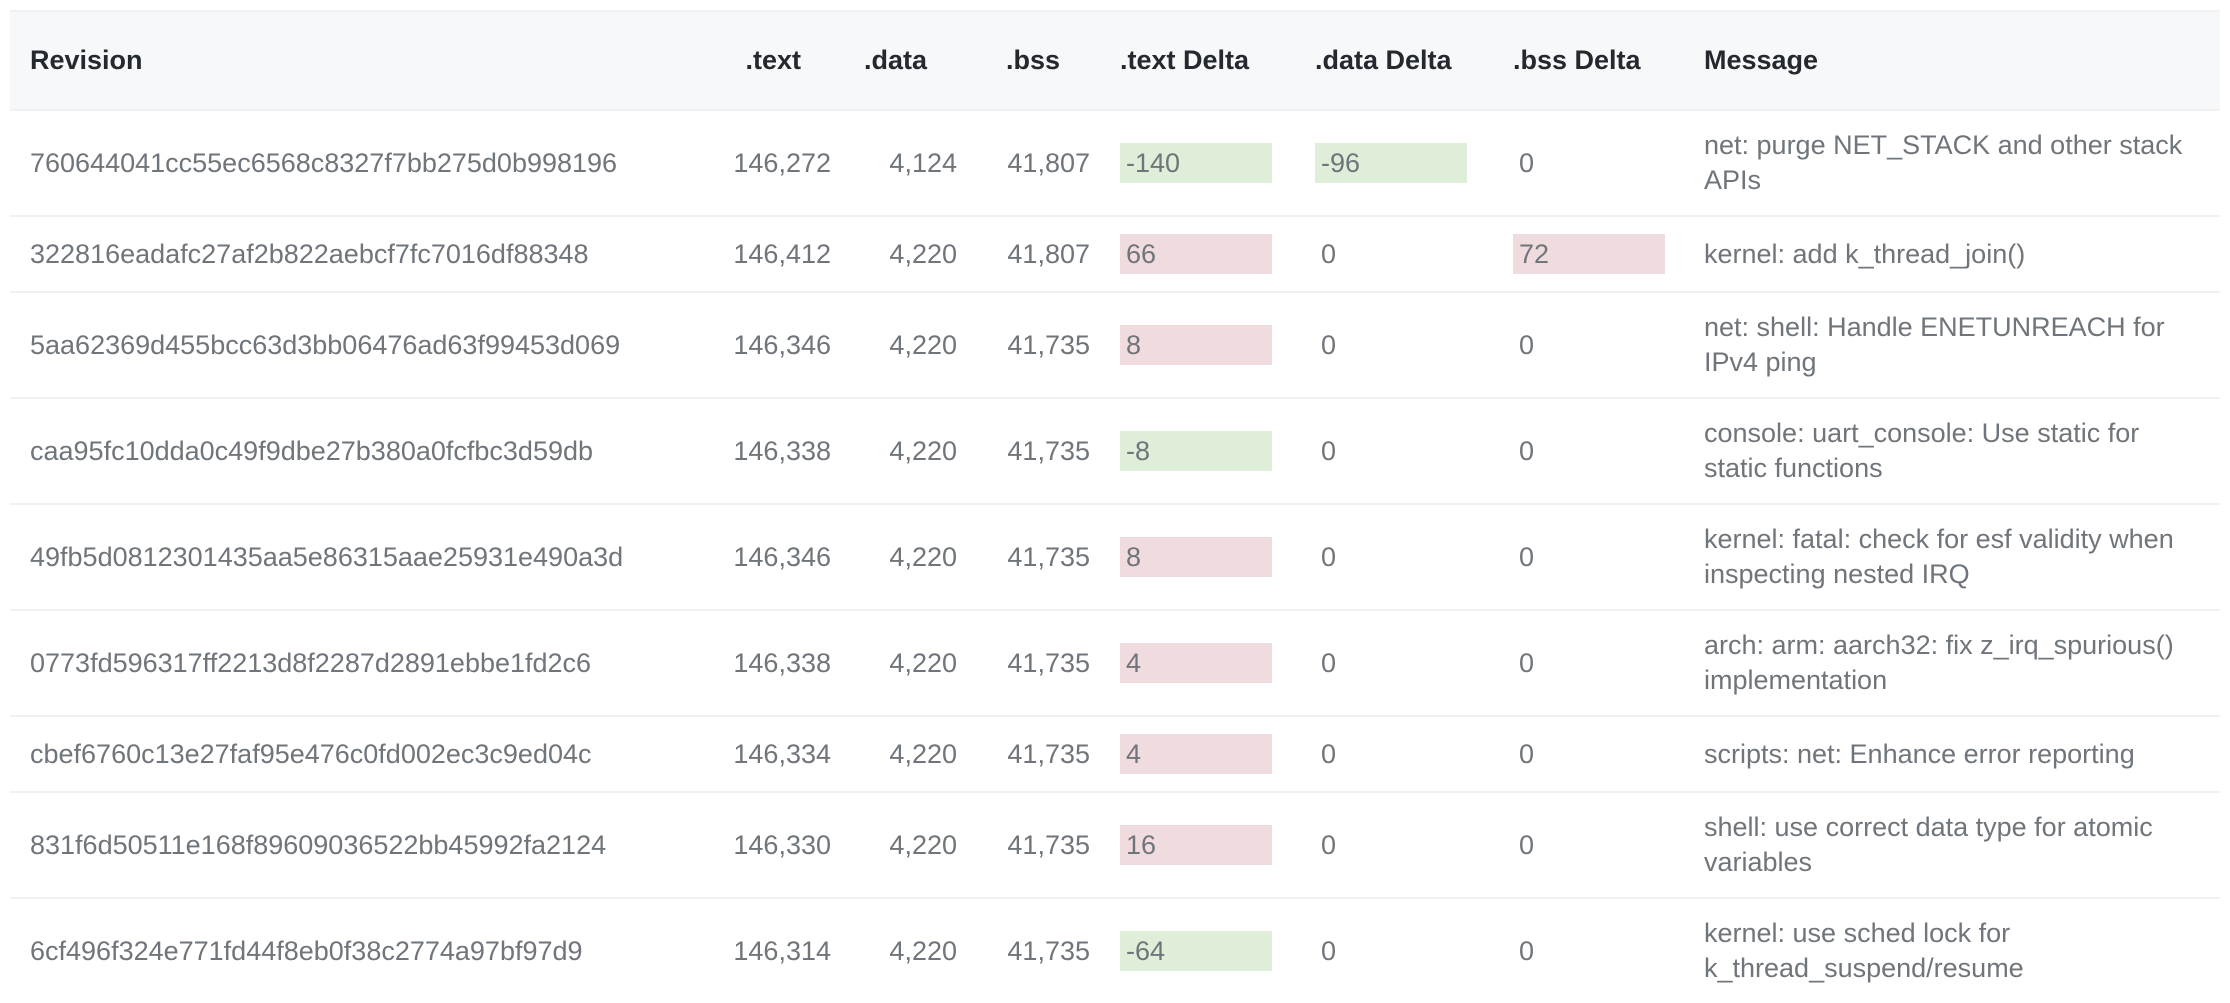  What do you see at coordinates (1919, 753) in the screenshot?
I see `commit-message: scripts: net: Enhance error reporting` at bounding box center [1919, 753].